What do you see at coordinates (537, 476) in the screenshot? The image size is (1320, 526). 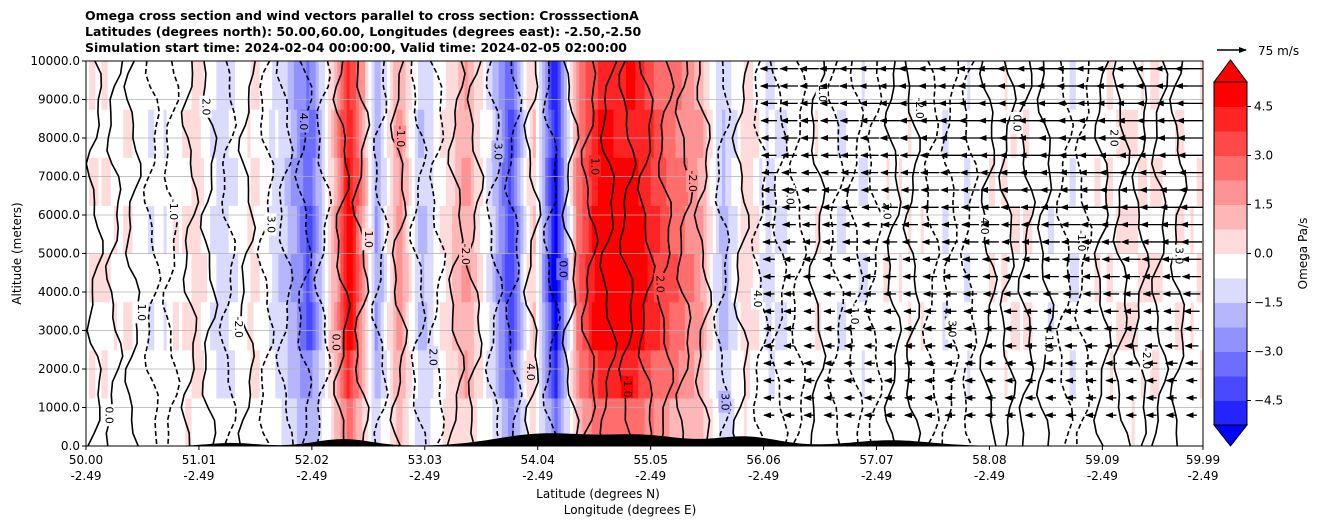 I see `x-tick-label-lon: -2.49` at bounding box center [537, 476].